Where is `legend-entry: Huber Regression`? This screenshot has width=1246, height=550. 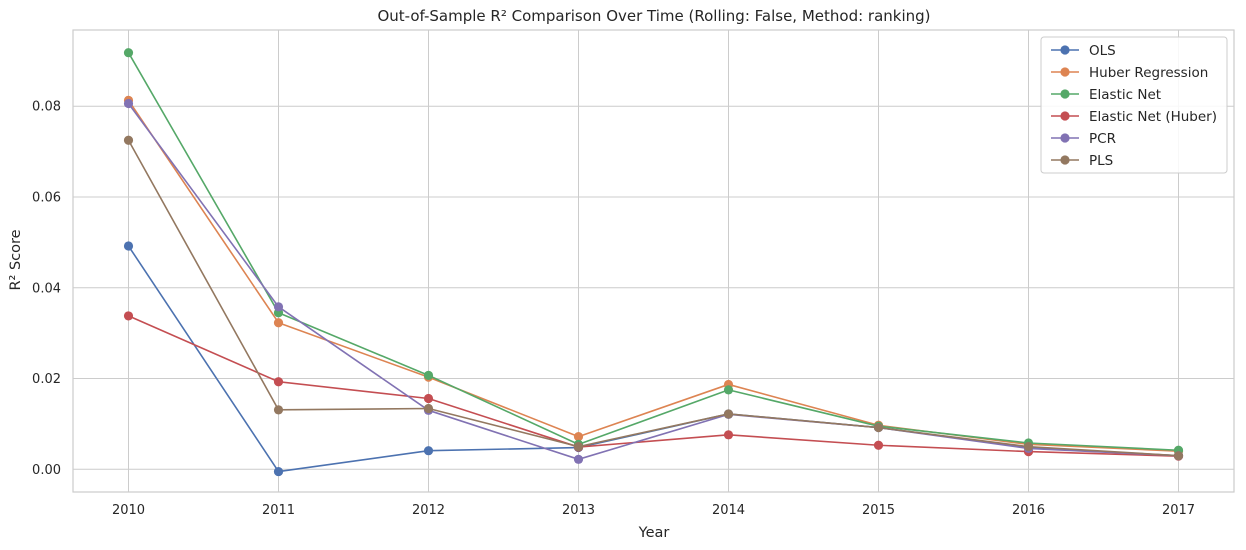 legend-entry: Huber Regression is located at coordinates (1129, 73).